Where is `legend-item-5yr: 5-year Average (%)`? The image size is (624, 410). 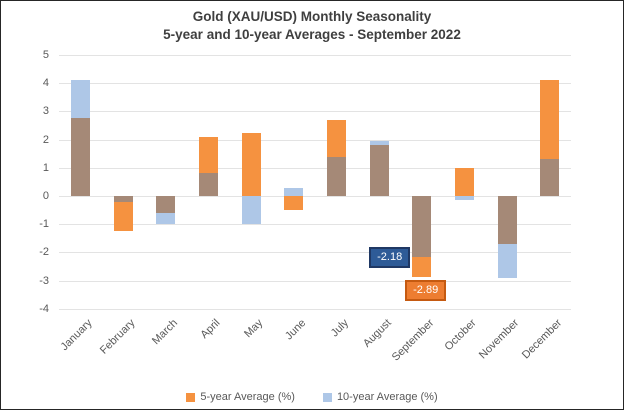 legend-item-5yr: 5-year Average (%) is located at coordinates (240, 397).